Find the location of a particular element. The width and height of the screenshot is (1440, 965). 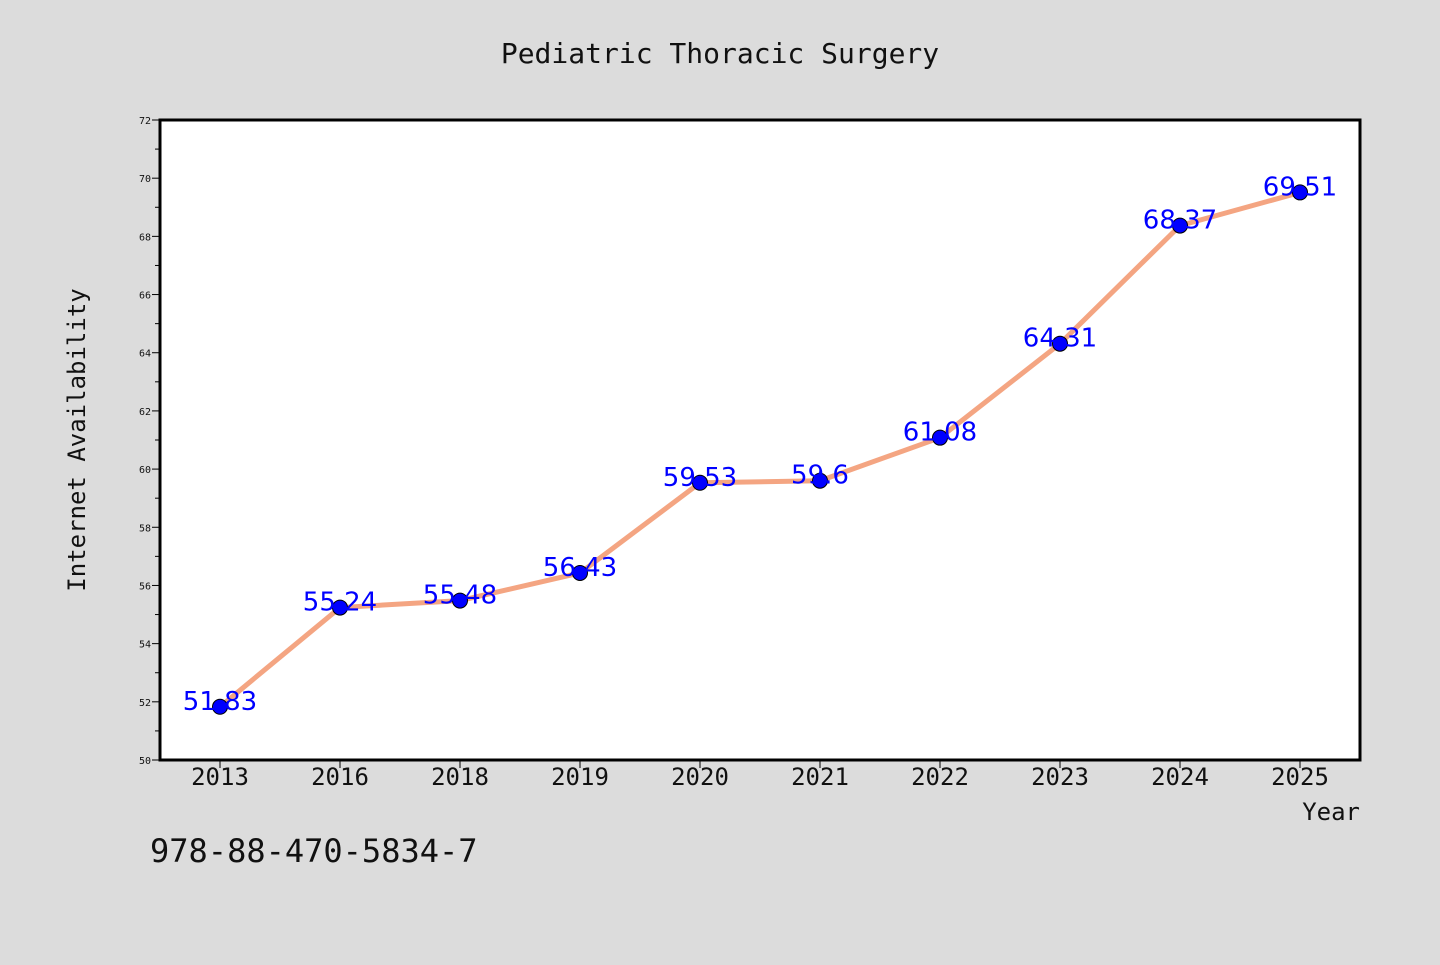

data-label: 55.48 is located at coordinates (460, 596).